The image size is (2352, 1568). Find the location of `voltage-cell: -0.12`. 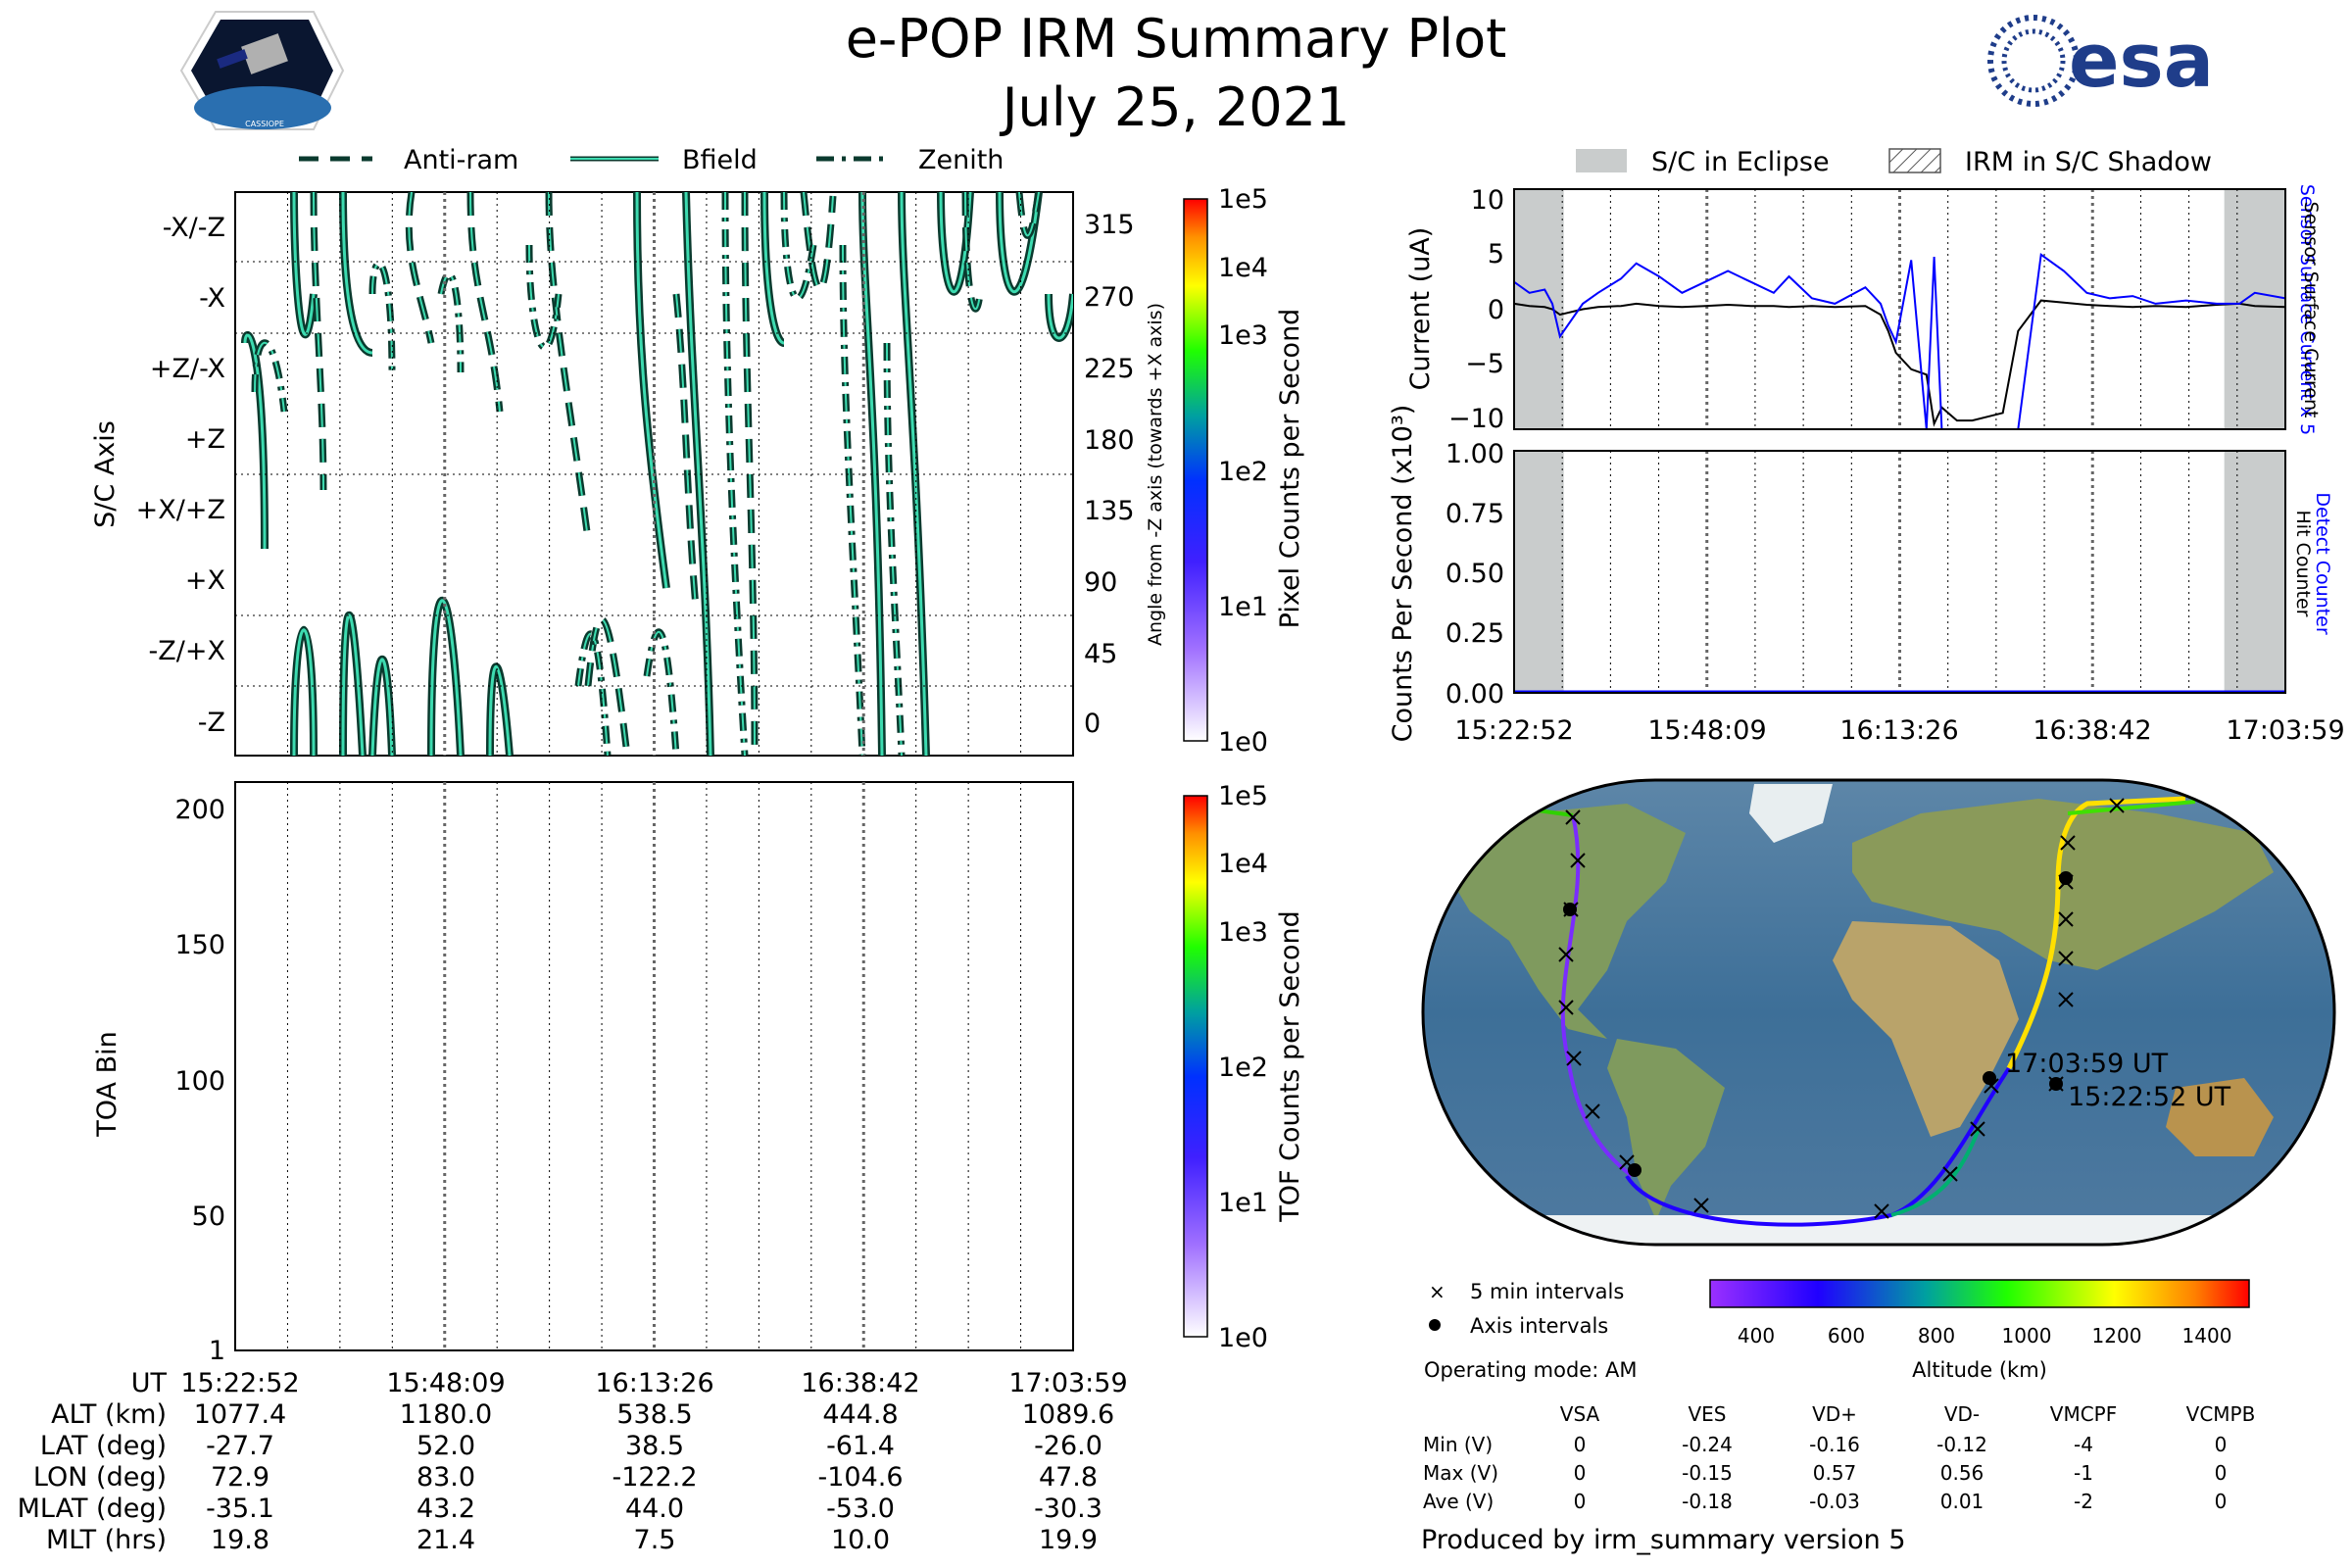

voltage-cell: -0.12 is located at coordinates (1961, 1444).